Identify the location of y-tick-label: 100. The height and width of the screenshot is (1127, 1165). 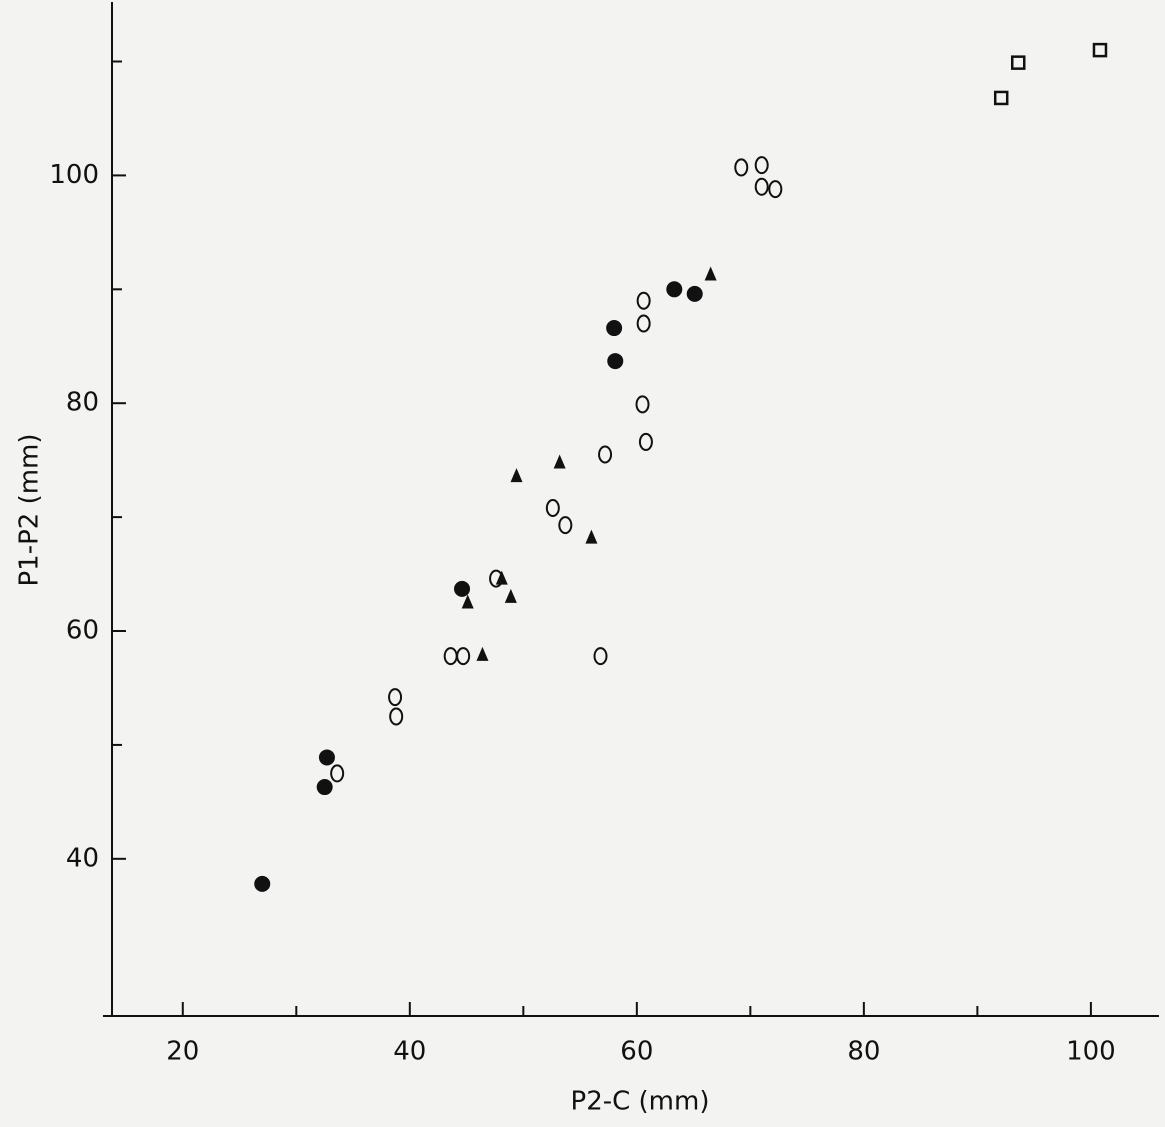
(74, 175).